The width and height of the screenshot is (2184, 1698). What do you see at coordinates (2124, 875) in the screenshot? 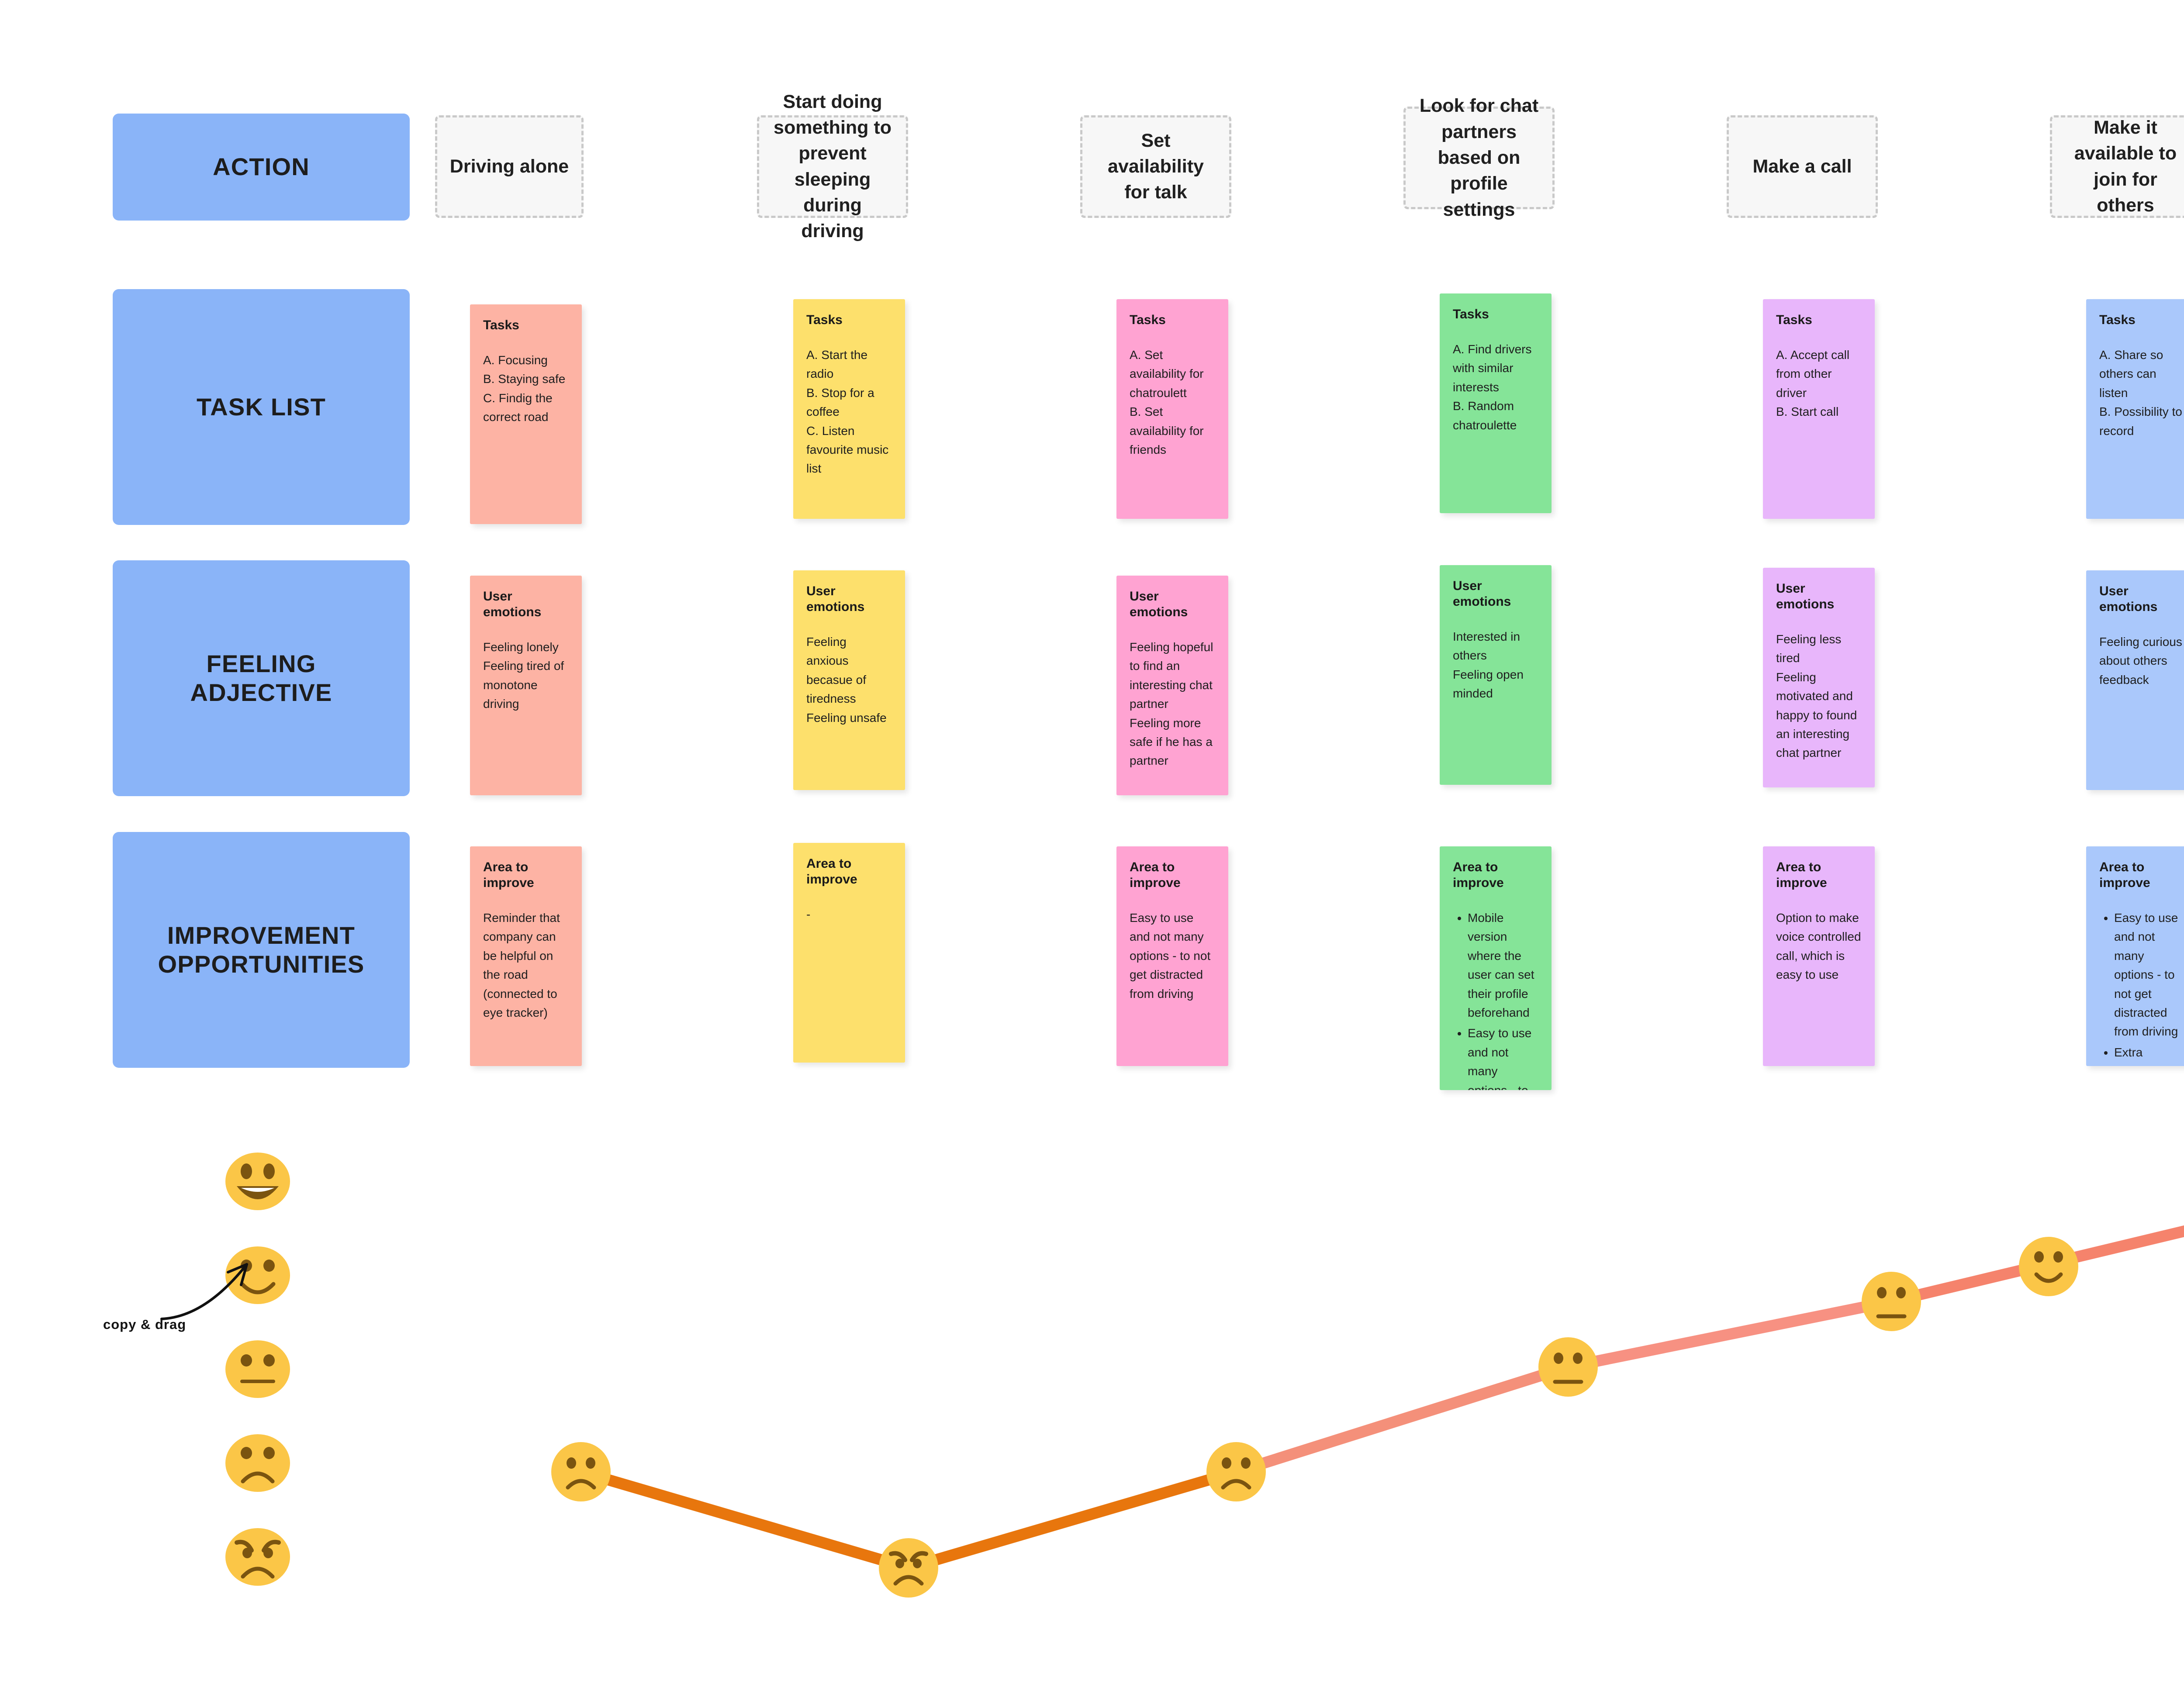
I see `improve-sticky-6-title: Area to improve` at bounding box center [2124, 875].